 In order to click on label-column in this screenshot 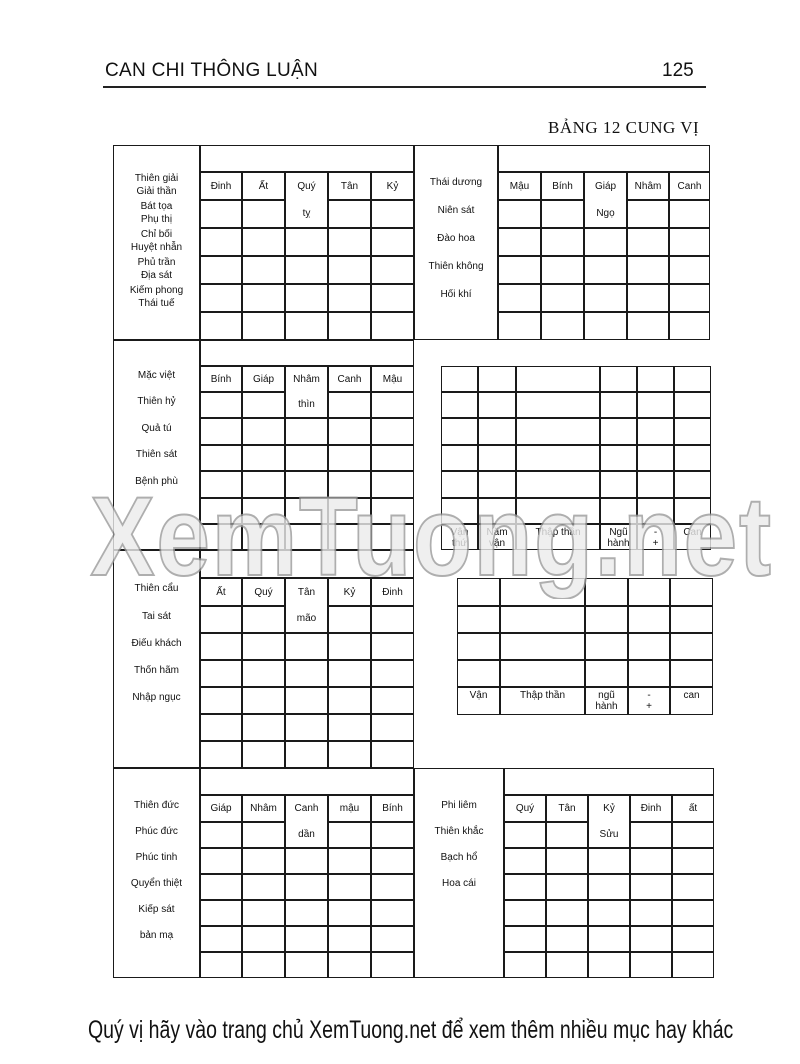, I will do `click(156, 242)`.